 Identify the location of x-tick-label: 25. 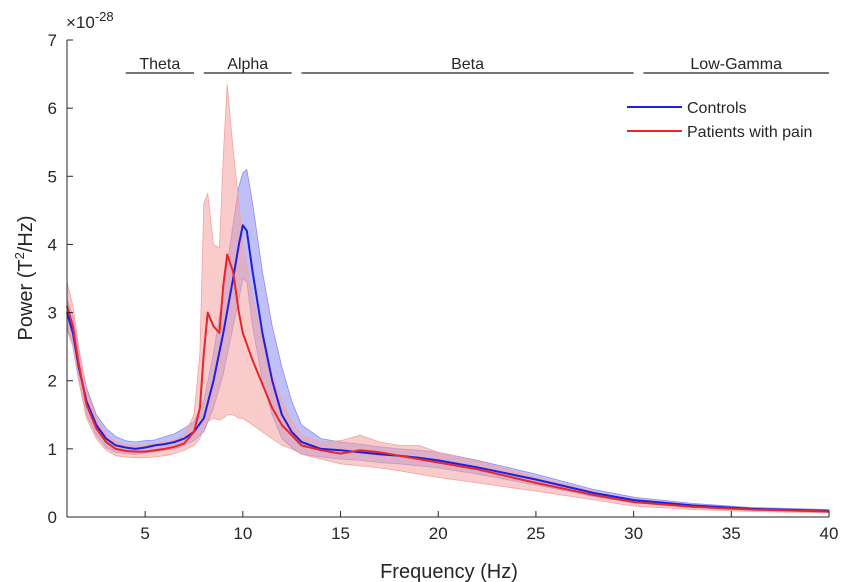
(535, 533).